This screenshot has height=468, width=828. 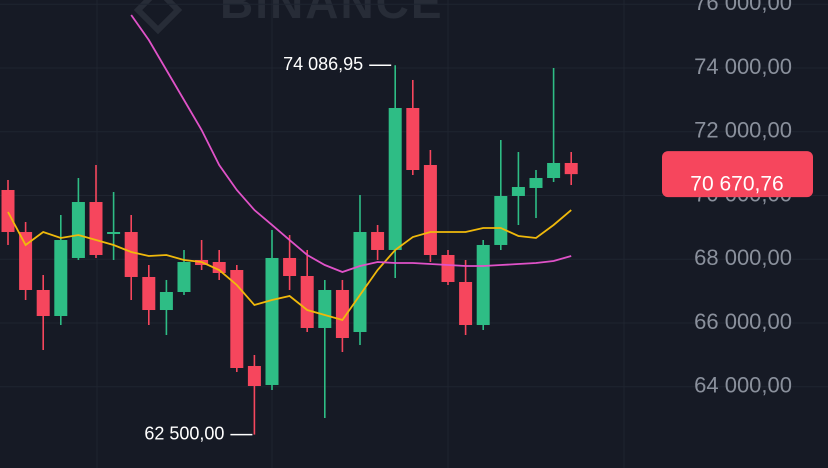 What do you see at coordinates (743, 66) in the screenshot?
I see `y-tick-label: 74 000,00` at bounding box center [743, 66].